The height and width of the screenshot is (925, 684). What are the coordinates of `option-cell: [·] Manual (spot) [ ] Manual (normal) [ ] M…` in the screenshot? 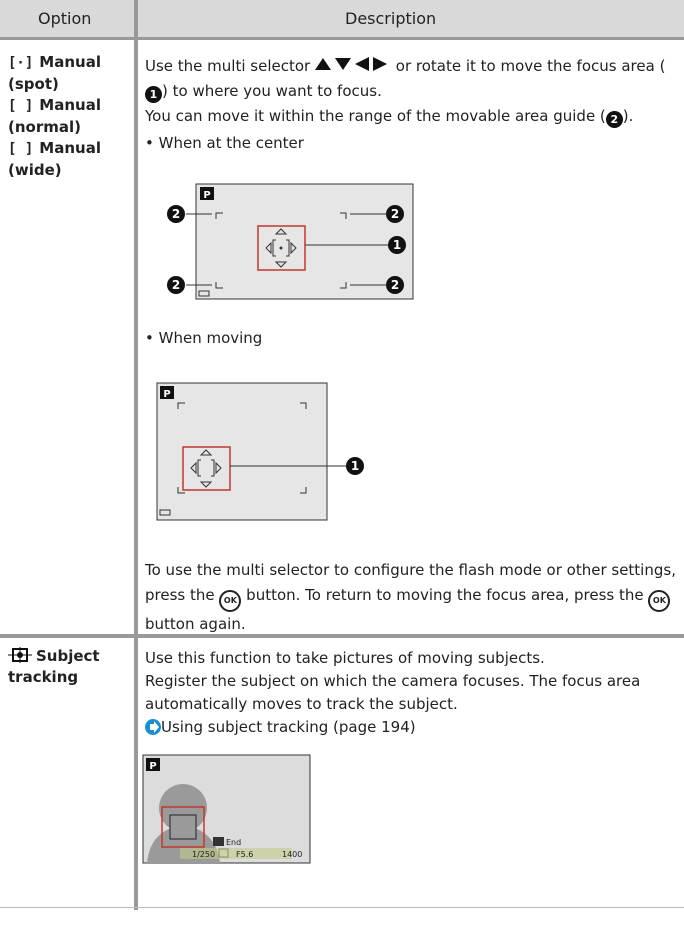 It's located at (54, 116).